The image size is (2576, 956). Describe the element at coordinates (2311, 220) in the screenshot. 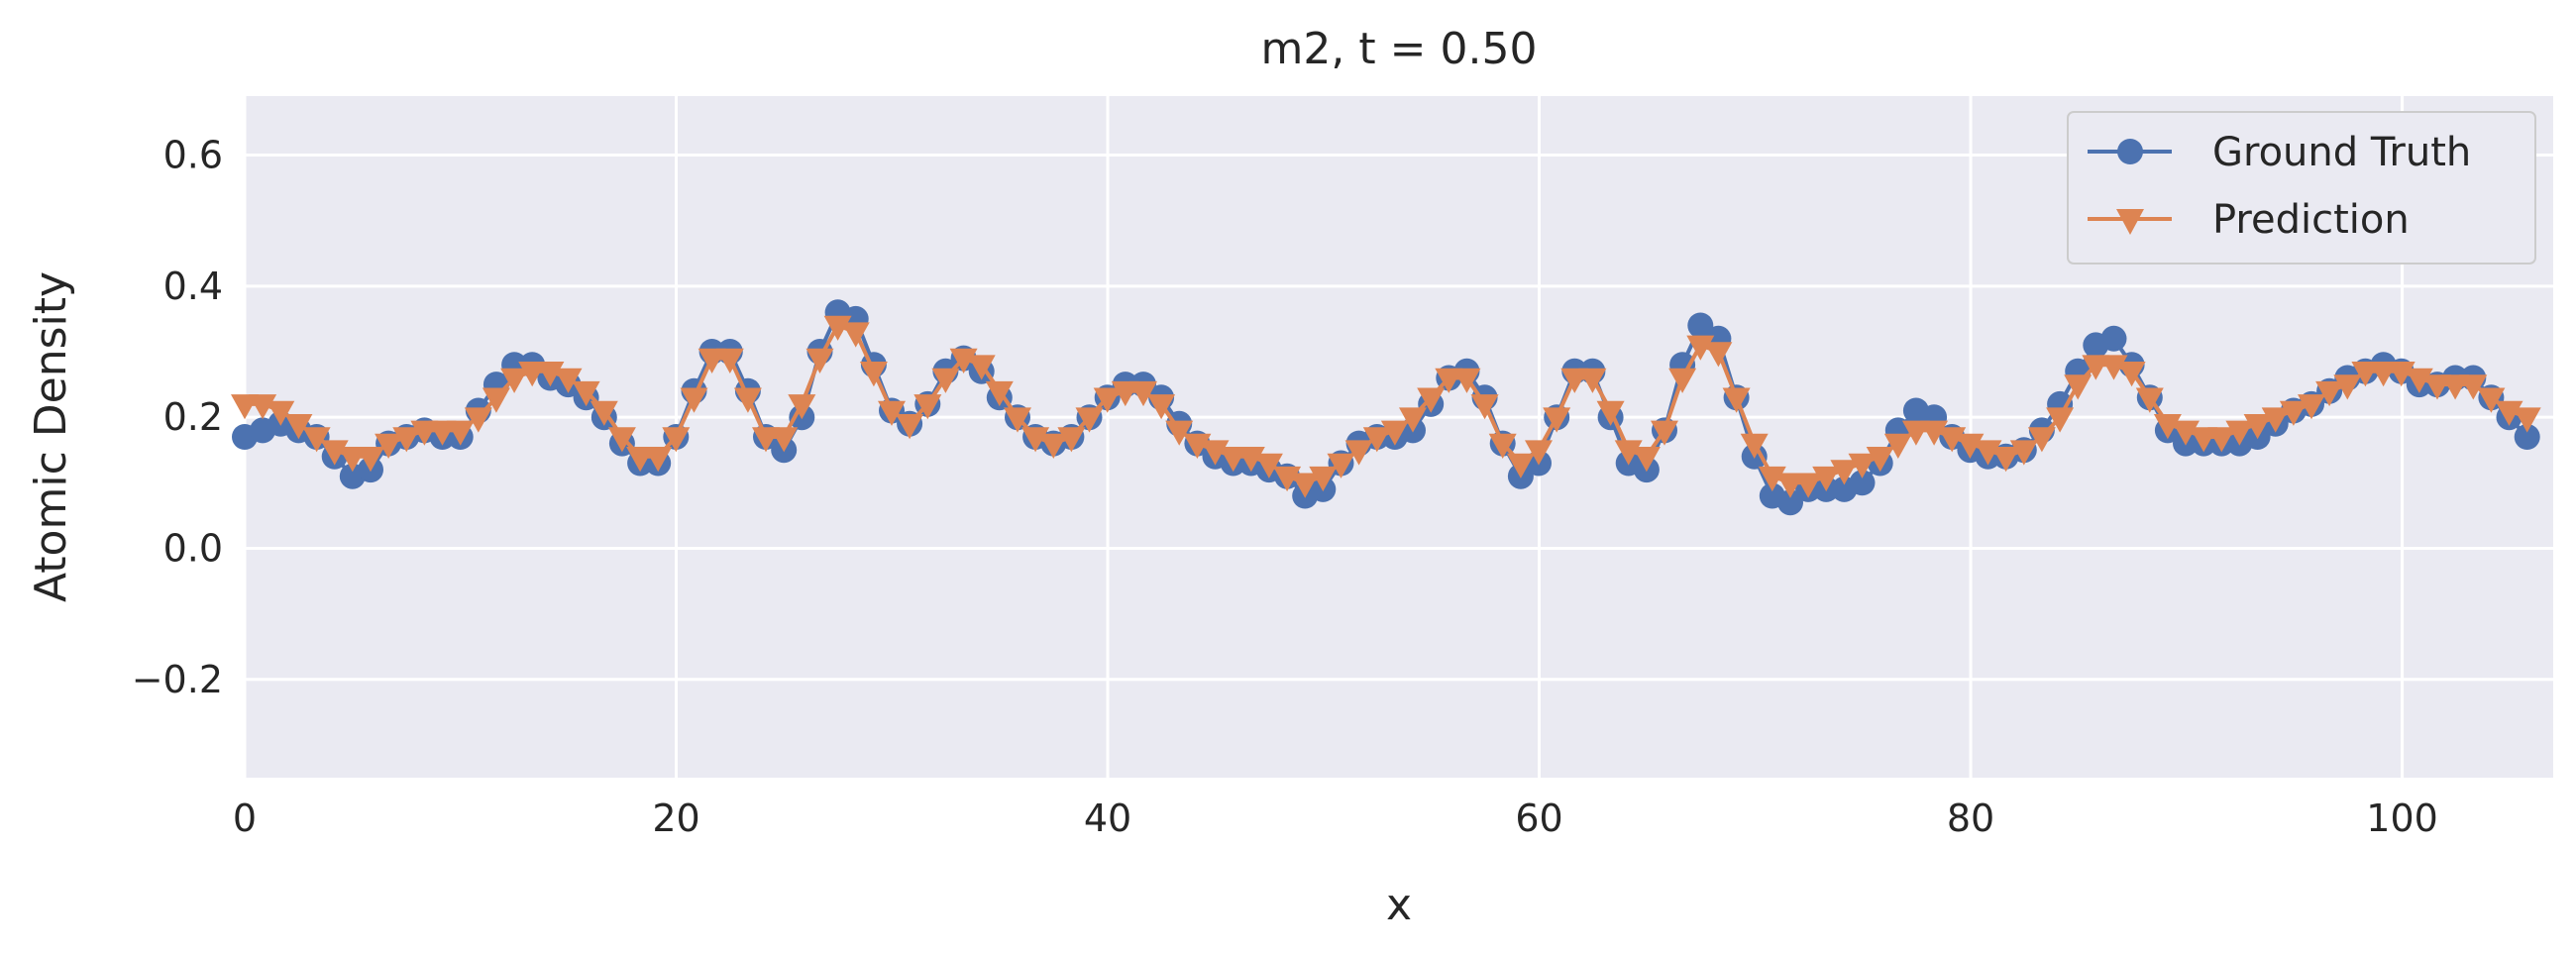

I see `legend-label-prediction: Prediction` at that location.